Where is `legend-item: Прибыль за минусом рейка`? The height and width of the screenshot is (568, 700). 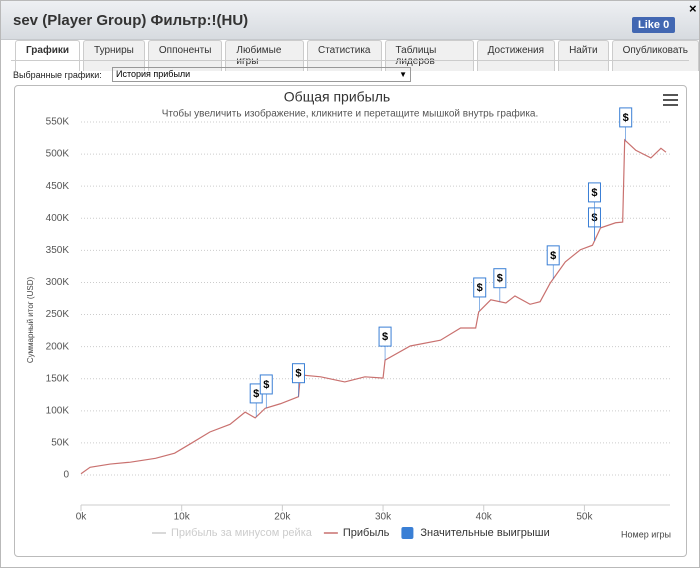
legend-item: Прибыль за минусом рейка is located at coordinates (232, 533).